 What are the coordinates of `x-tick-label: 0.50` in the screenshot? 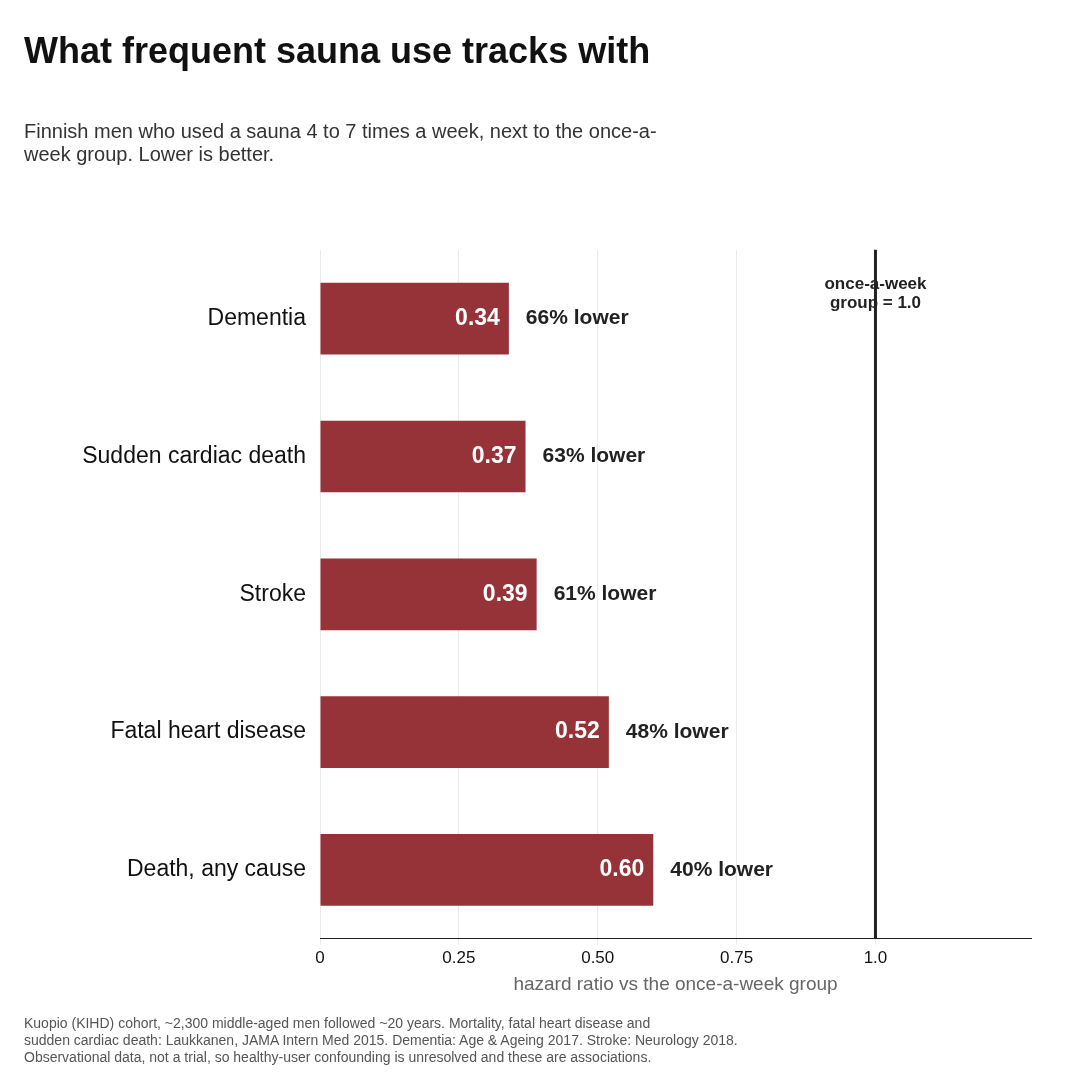 It's located at (598, 957).